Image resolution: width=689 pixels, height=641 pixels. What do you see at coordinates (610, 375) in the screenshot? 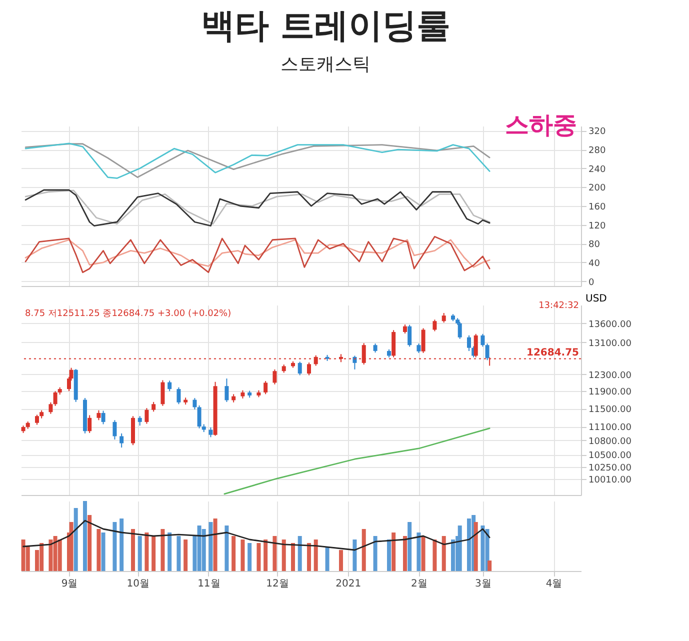
I see `y-tick-label: 12300.00` at bounding box center [610, 375].